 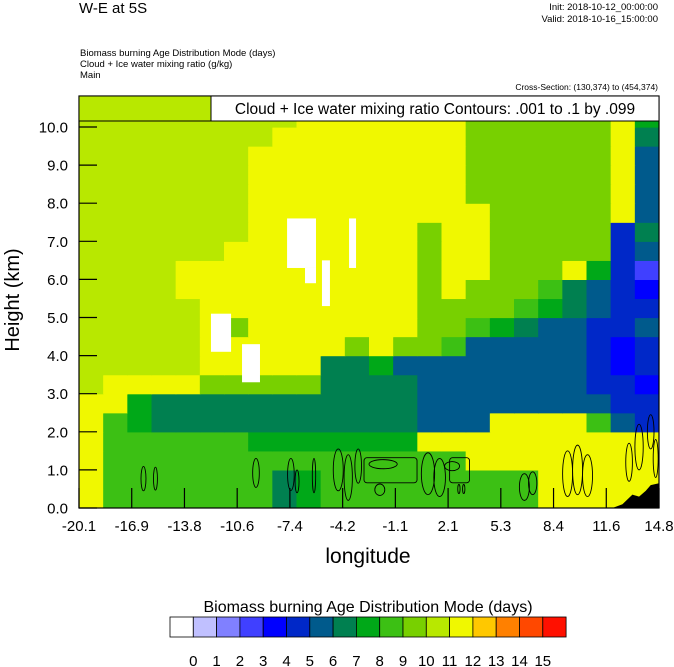 I want to click on missing-region, so click(x=301, y=243).